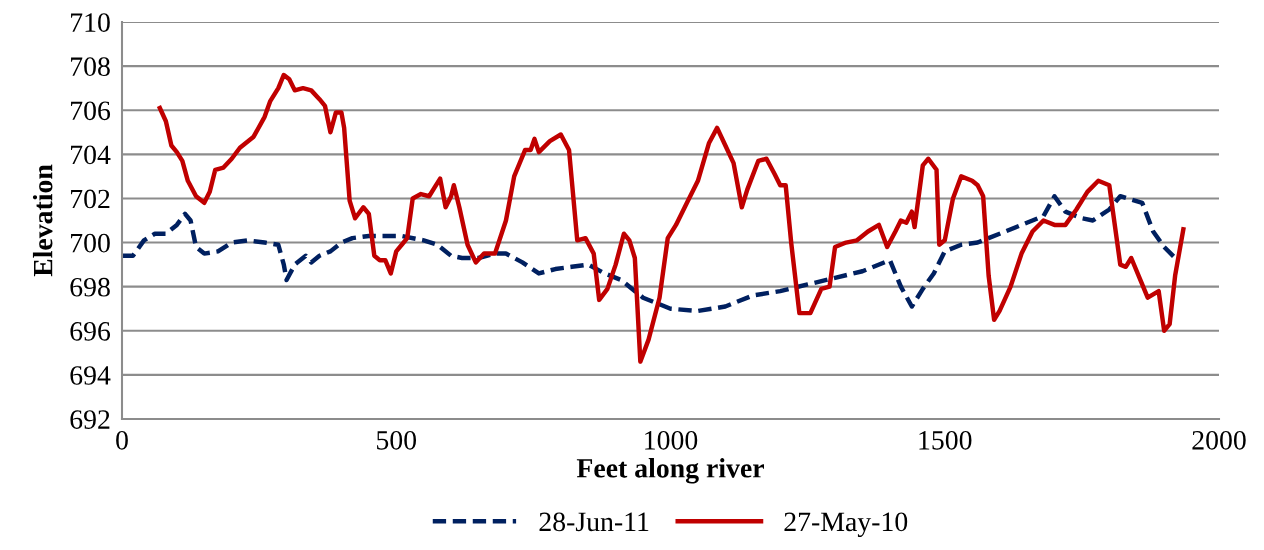 The height and width of the screenshot is (550, 1264). I want to click on y-tick-label: 692, so click(90, 419).